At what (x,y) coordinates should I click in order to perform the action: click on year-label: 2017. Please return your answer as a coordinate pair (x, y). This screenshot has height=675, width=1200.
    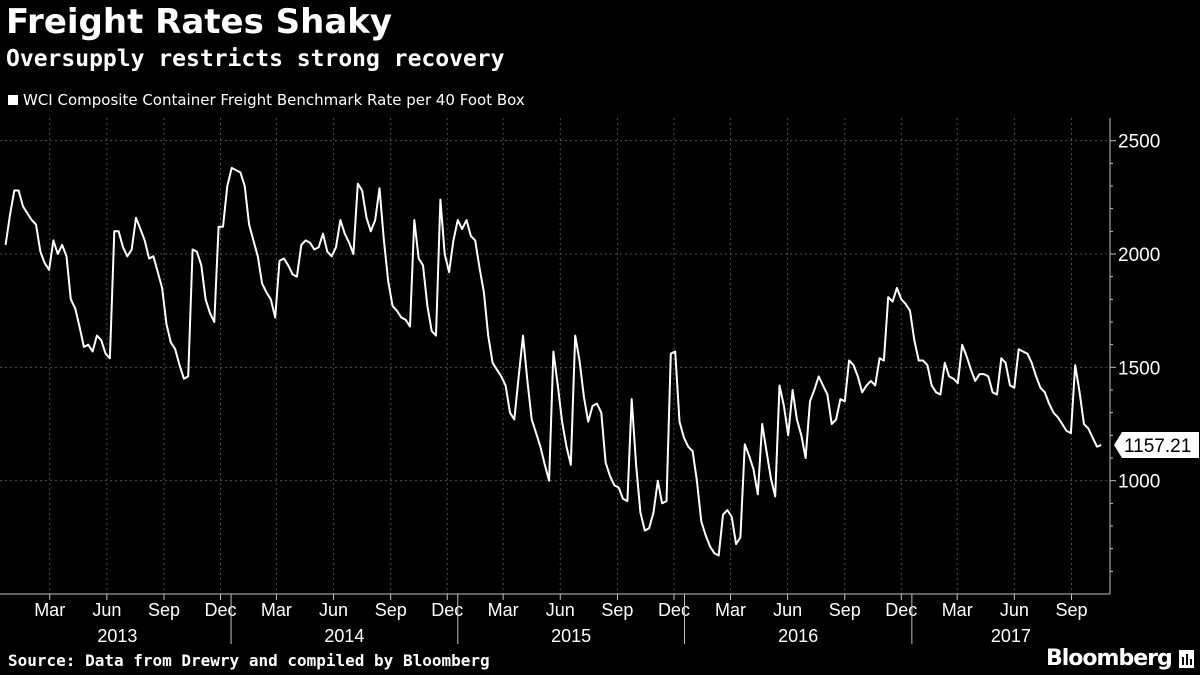
    Looking at the image, I should click on (1011, 636).